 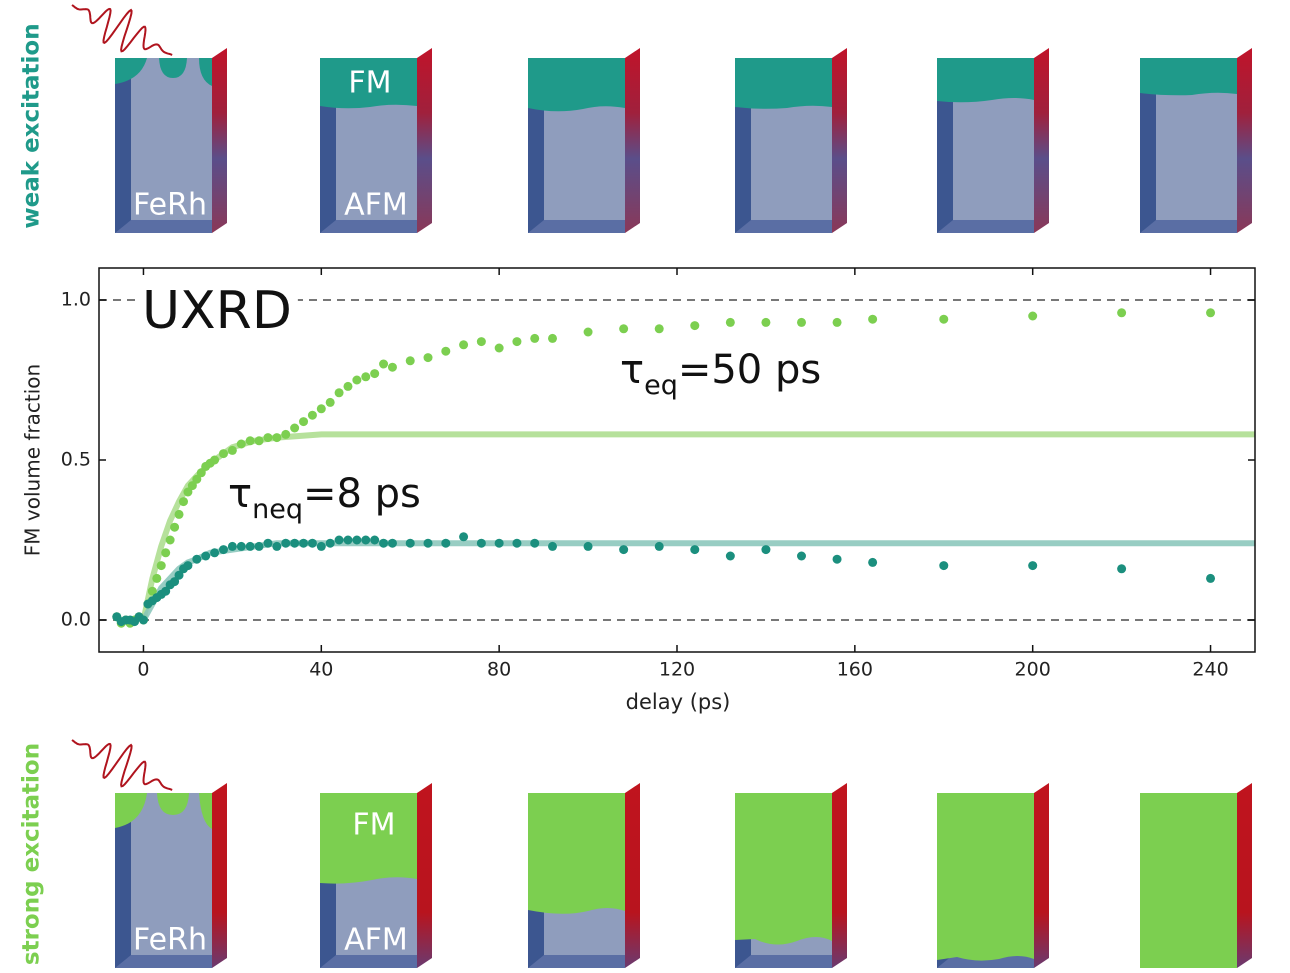 I want to click on annotation-symbol: τ, so click(x=632, y=370).